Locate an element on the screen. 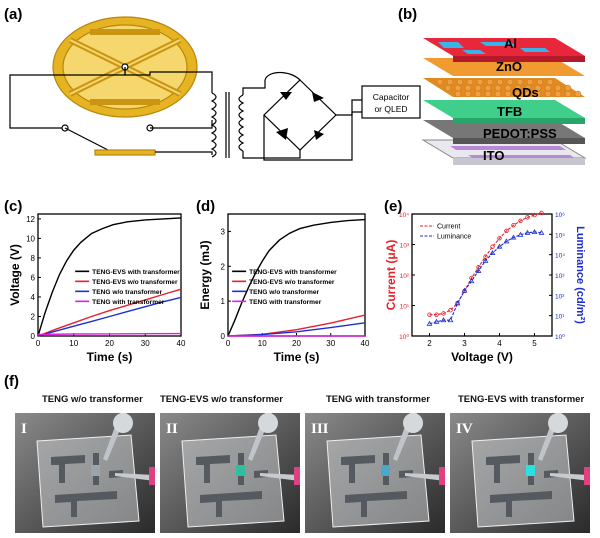 This screenshot has width=600, height=538. photo-index-III: III is located at coordinates (320, 429).